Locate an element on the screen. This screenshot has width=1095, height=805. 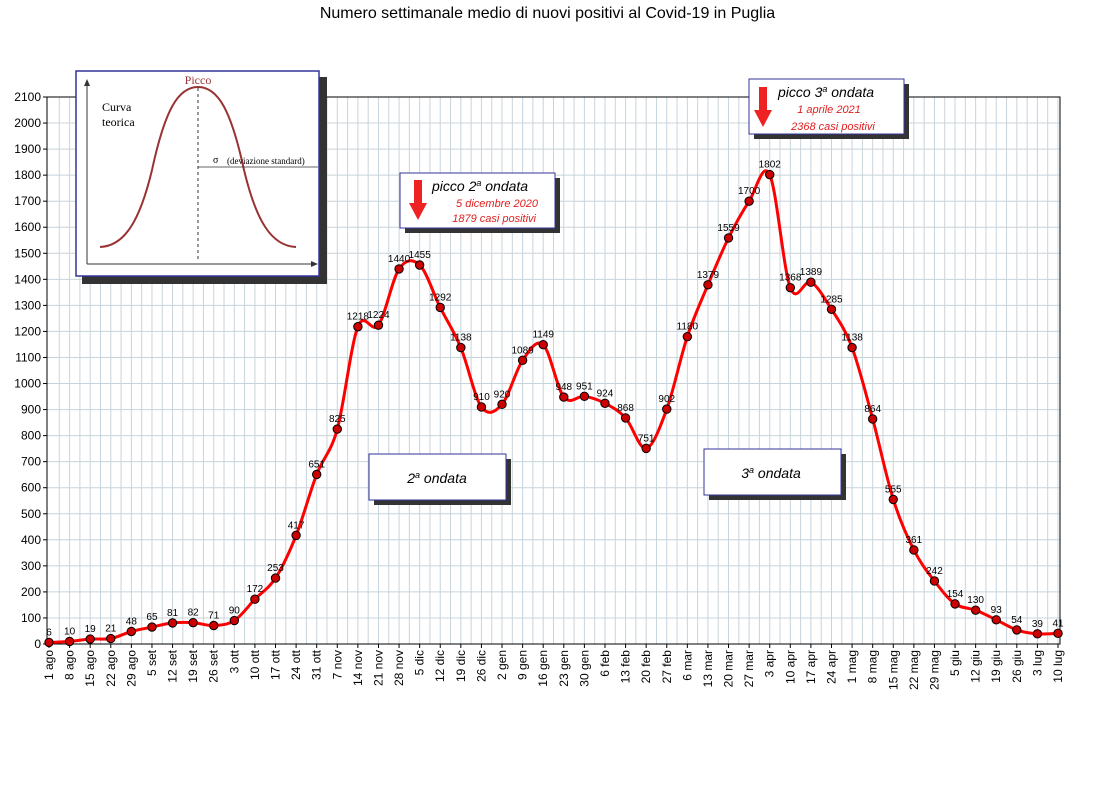
data-label: 1559 is located at coordinates (728, 228).